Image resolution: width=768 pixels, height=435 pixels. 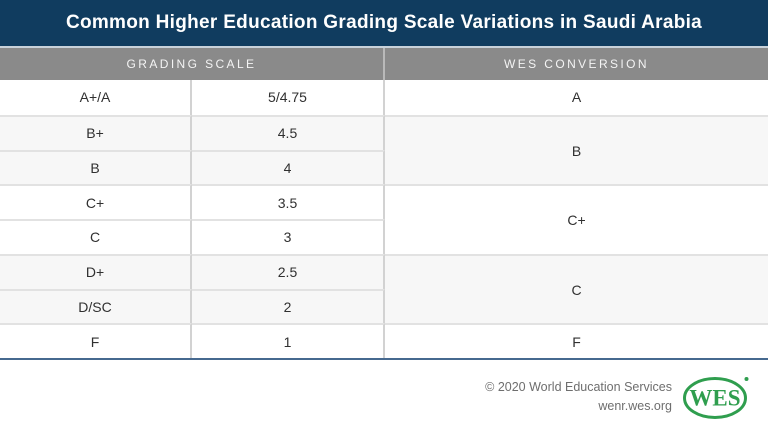 What do you see at coordinates (746, 378) in the screenshot?
I see `registered-mark-dot` at bounding box center [746, 378].